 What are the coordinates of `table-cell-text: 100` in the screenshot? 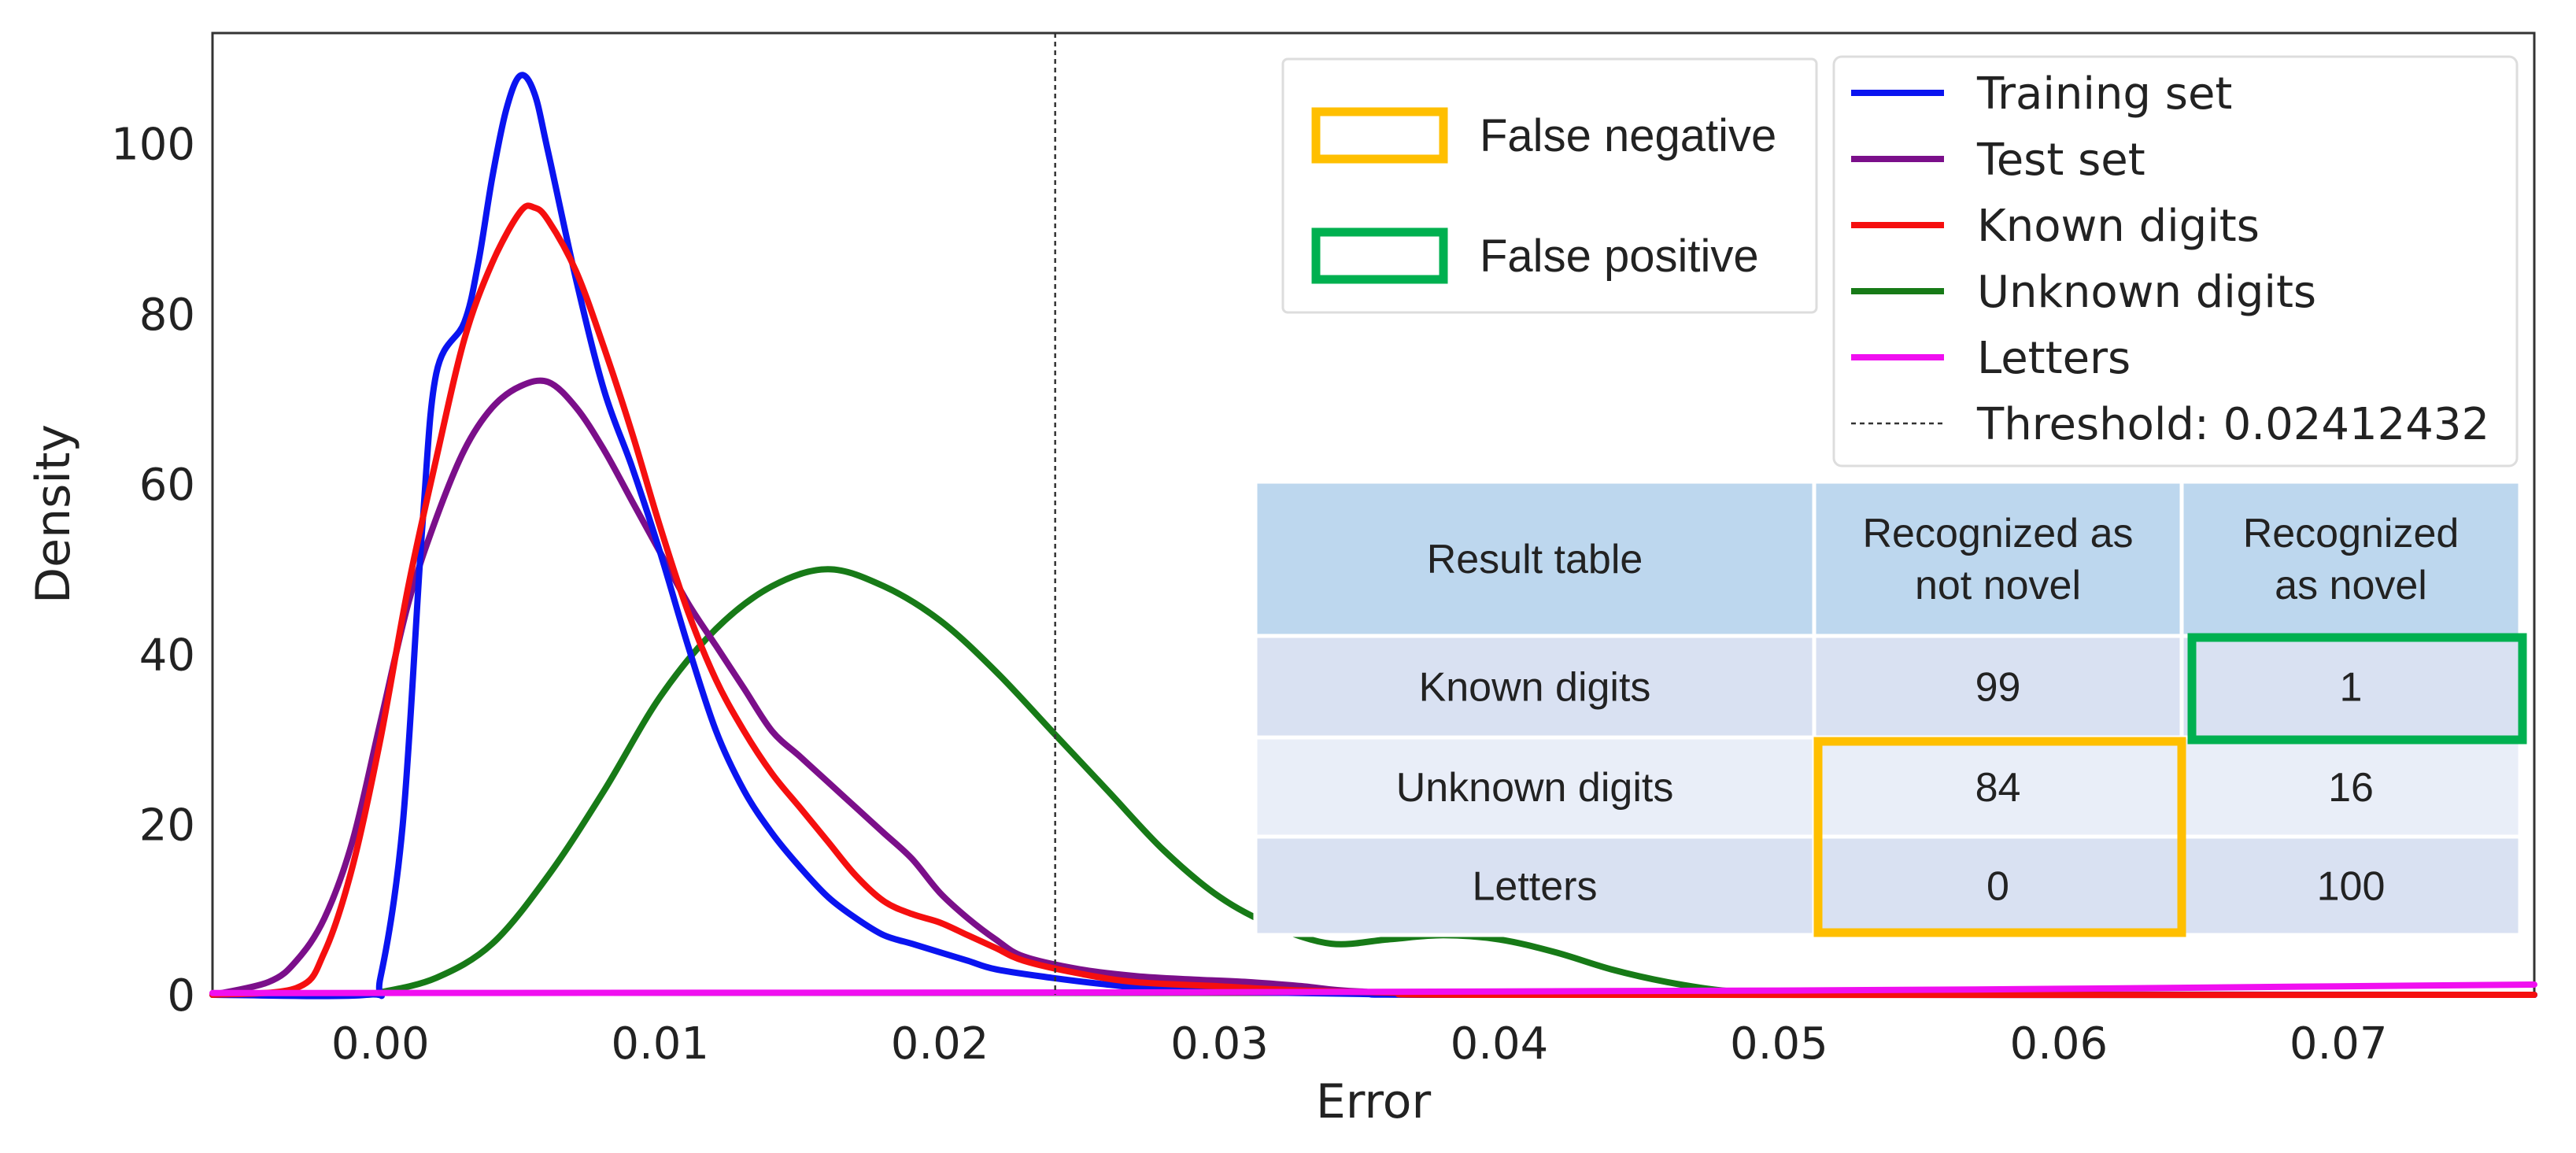 It's located at (2351, 887).